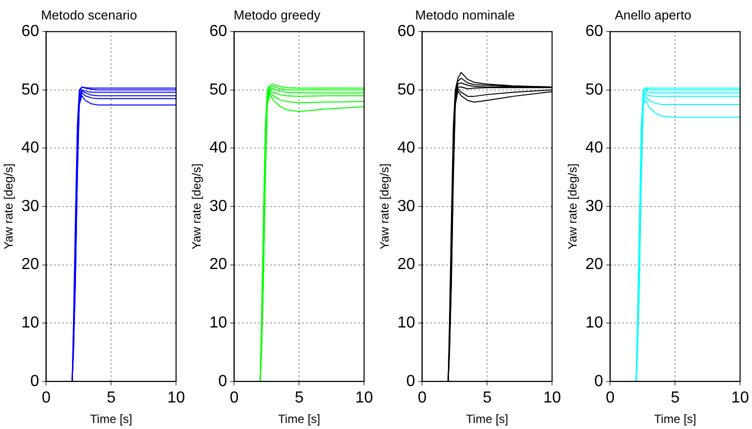 Image resolution: width=752 pixels, height=429 pixels. What do you see at coordinates (277, 14) in the screenshot?
I see `chart-title: Metodo greedy` at bounding box center [277, 14].